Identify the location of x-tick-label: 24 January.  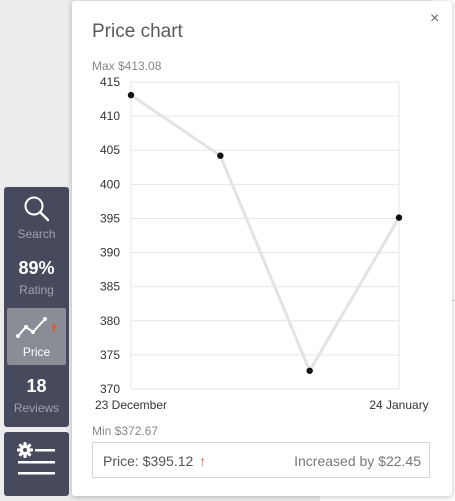
(398, 405).